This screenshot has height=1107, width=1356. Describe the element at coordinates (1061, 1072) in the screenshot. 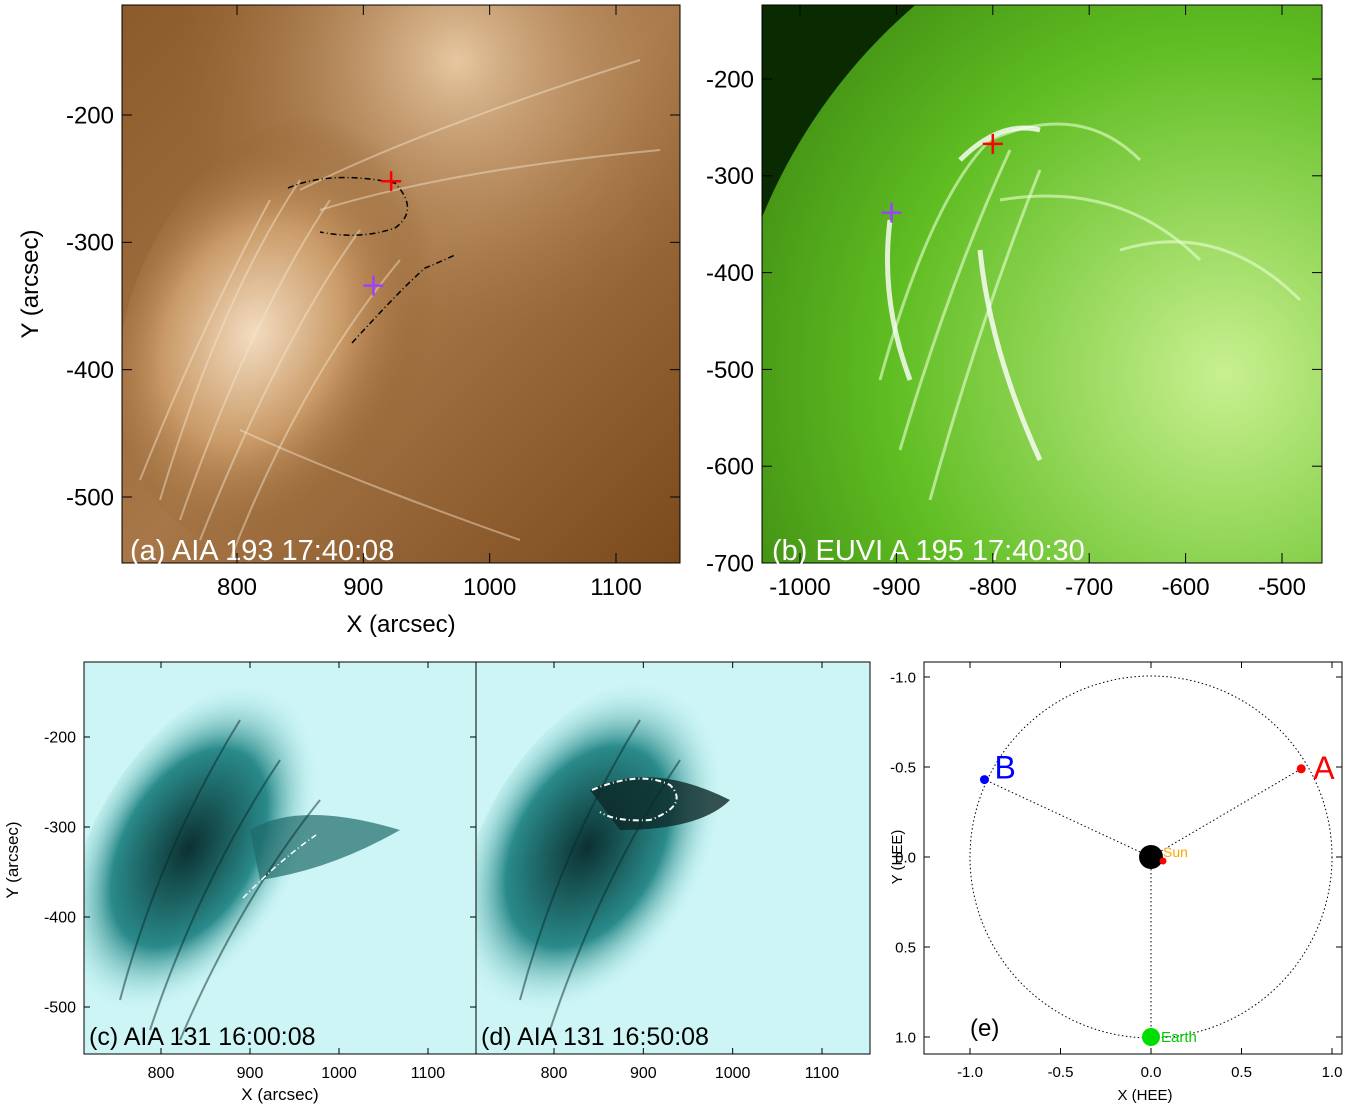

I see `x-tick-label: -0.5` at that location.